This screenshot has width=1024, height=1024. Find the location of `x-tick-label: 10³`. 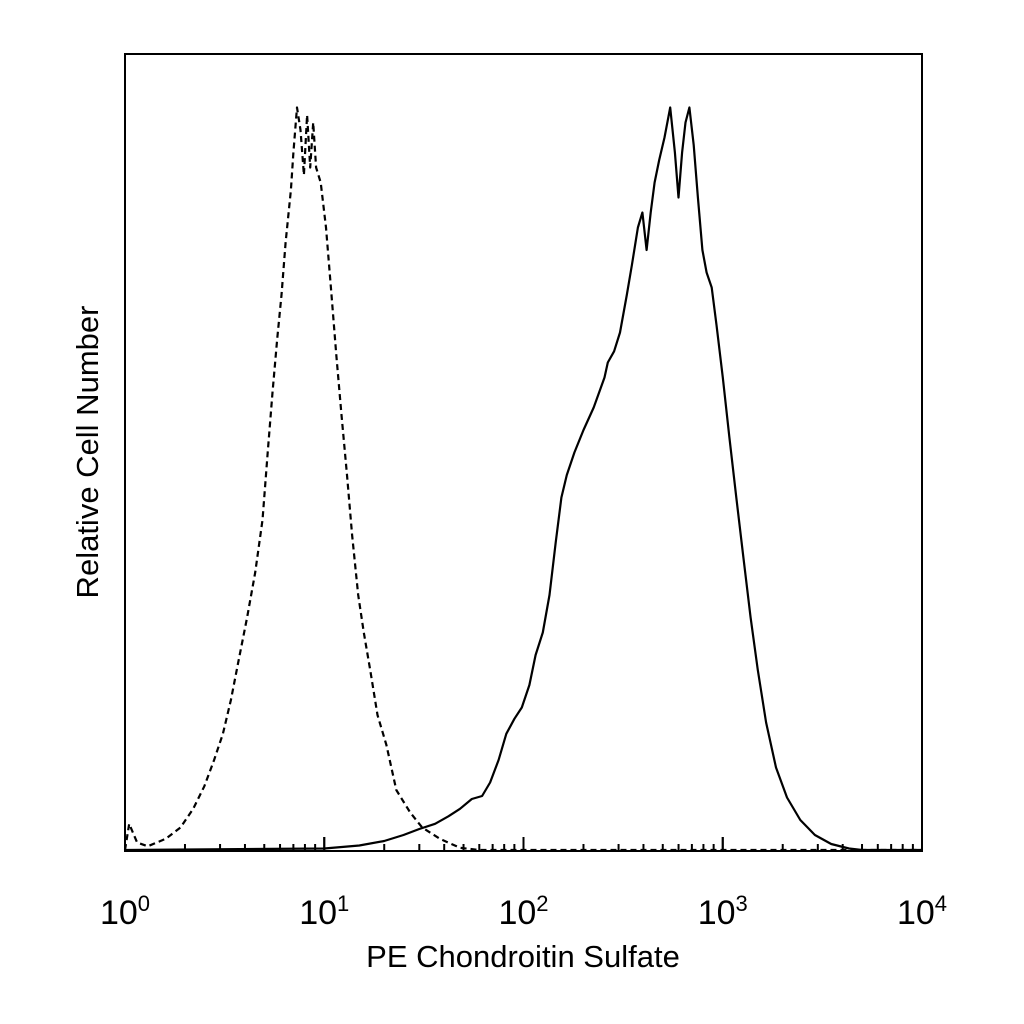

x-tick-label: 10³ is located at coordinates (723, 911).